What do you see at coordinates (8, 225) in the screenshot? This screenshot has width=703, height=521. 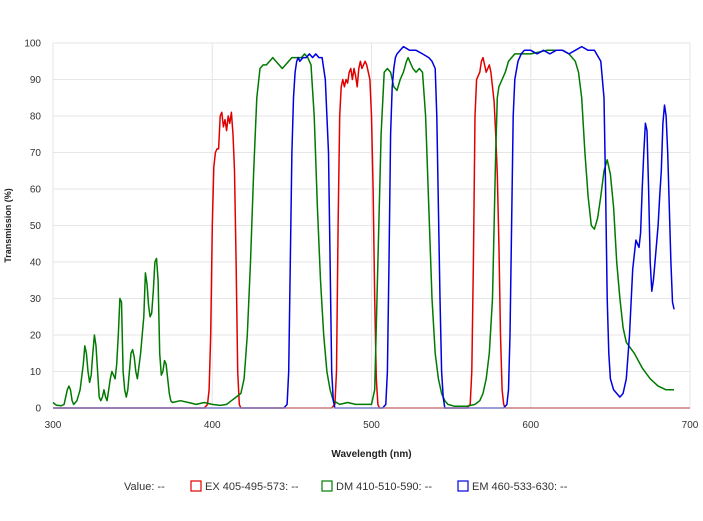 I see `y-axis-title: Transmission (%)` at bounding box center [8, 225].